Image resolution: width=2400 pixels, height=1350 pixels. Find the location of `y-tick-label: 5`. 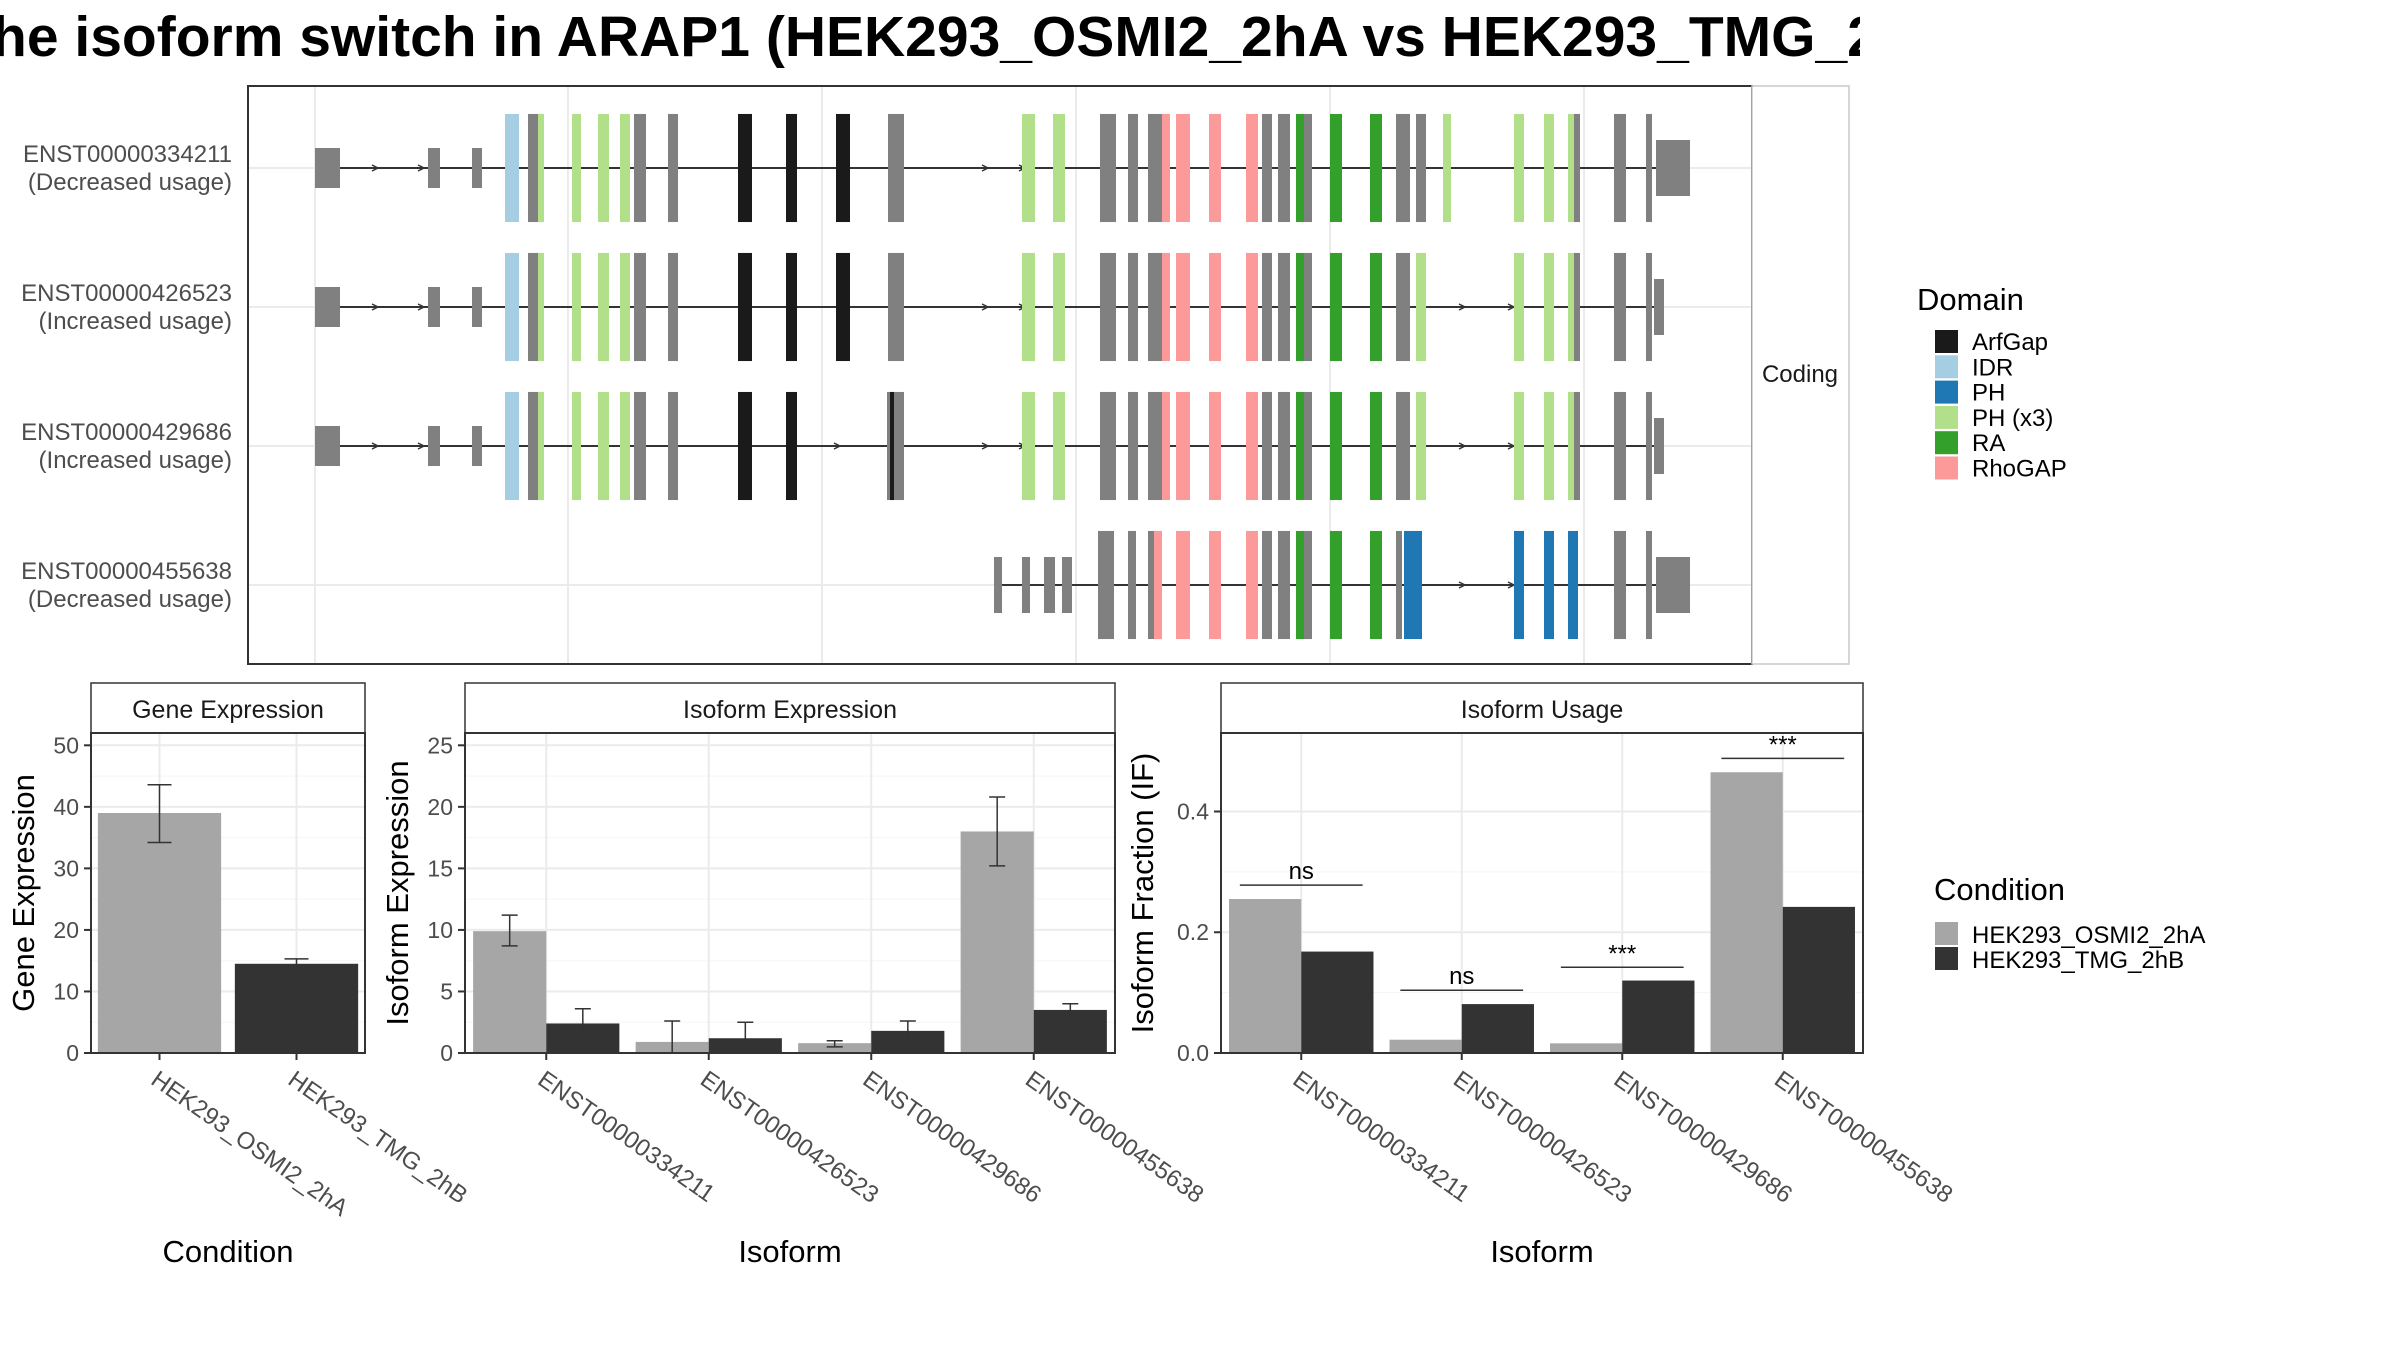

y-tick-label: 5 is located at coordinates (446, 991).